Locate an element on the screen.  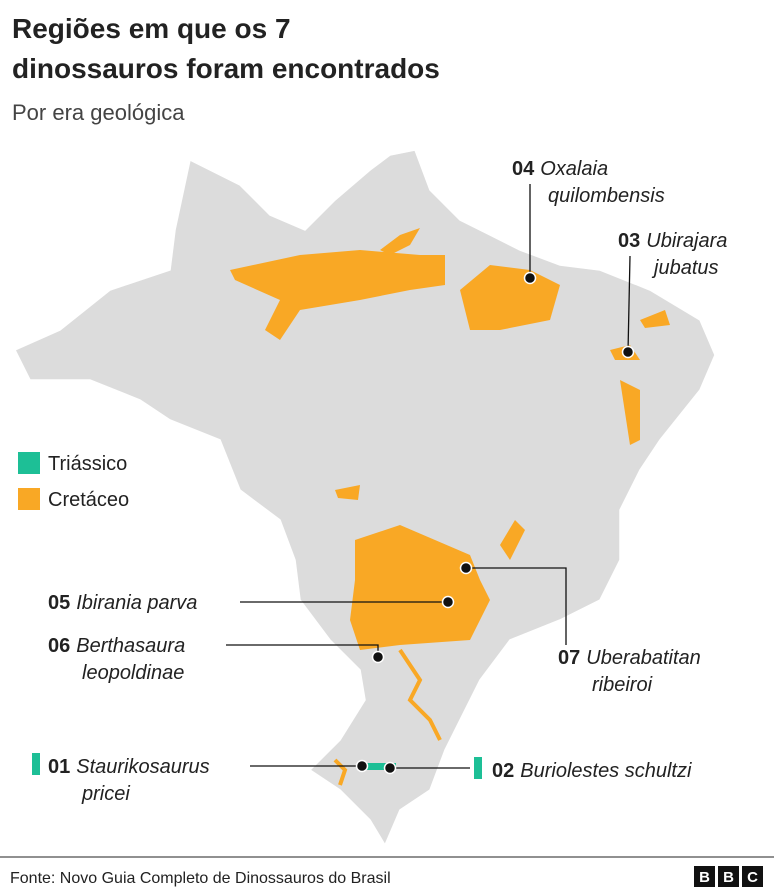
marker-name: Berthasaura is located at coordinates (130, 646).